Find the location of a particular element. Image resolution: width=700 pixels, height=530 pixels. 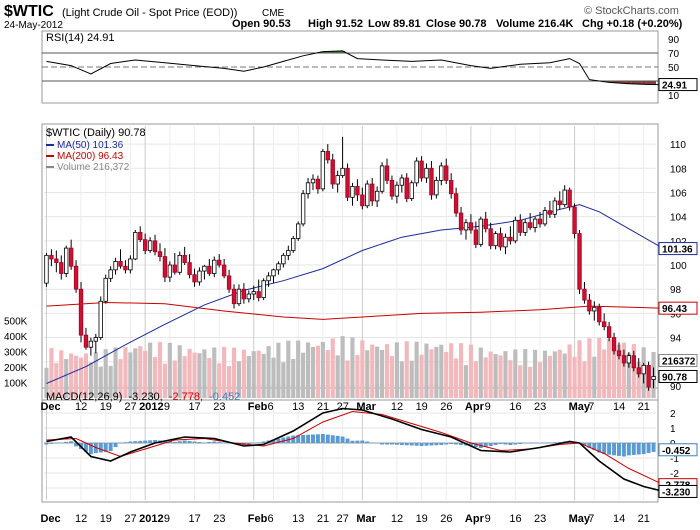

price-value-tag-box is located at coordinates (678, 308).